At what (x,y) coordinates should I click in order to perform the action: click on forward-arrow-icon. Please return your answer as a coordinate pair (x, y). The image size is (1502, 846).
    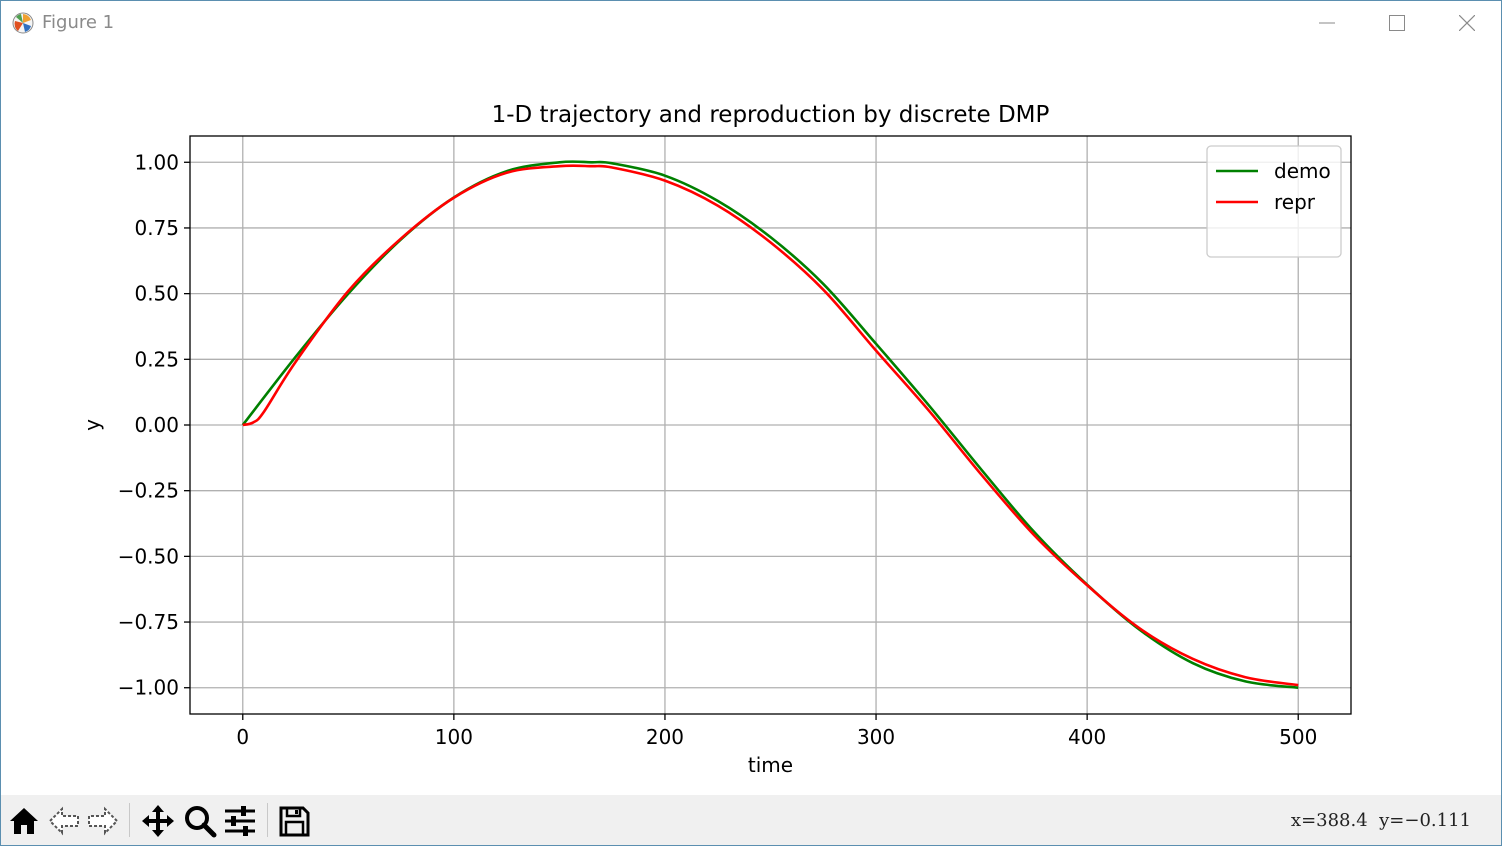
    Looking at the image, I should click on (103, 821).